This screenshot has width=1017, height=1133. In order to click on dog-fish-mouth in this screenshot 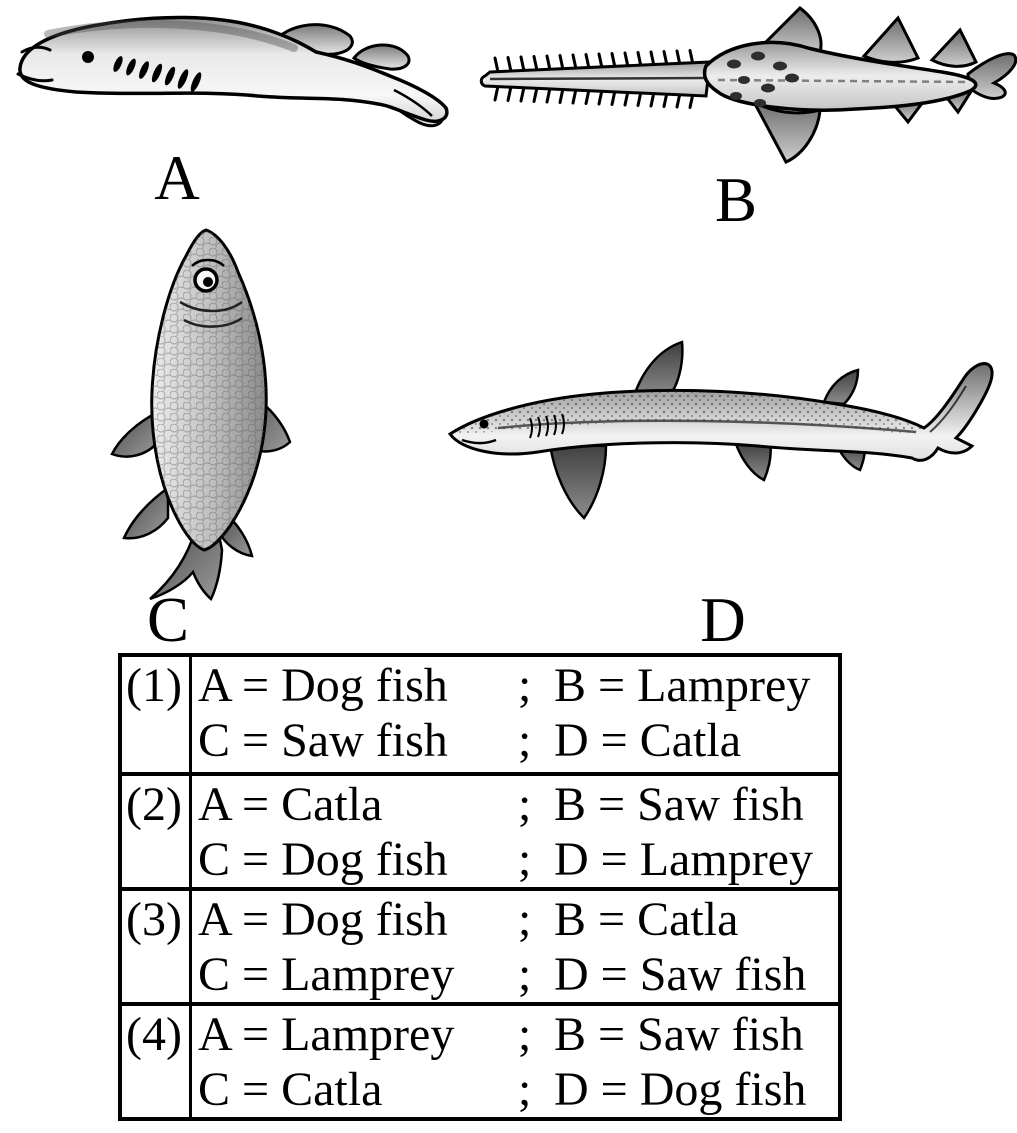, I will do `click(479, 441)`.